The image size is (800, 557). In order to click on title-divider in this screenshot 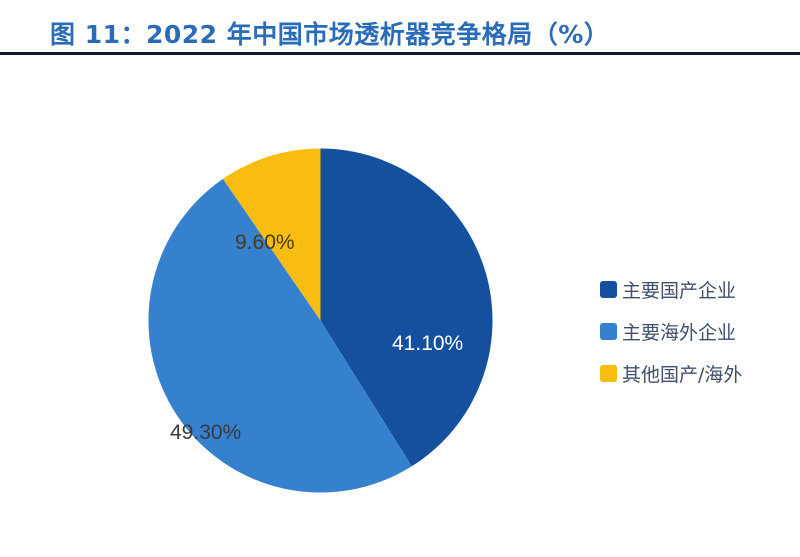, I will do `click(400, 53)`.